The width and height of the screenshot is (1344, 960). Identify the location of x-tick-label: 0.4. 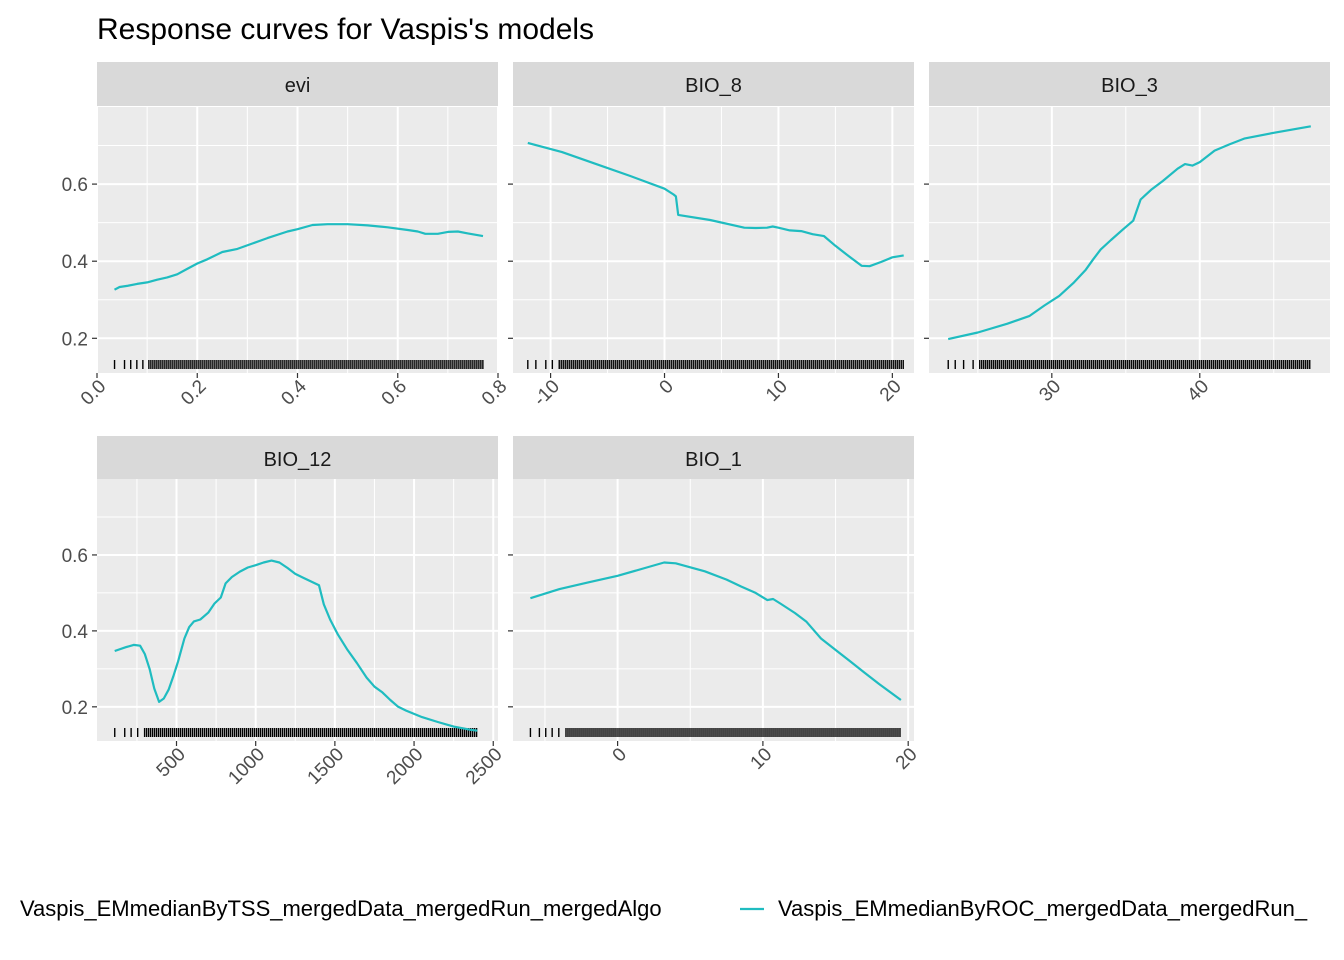
(294, 393).